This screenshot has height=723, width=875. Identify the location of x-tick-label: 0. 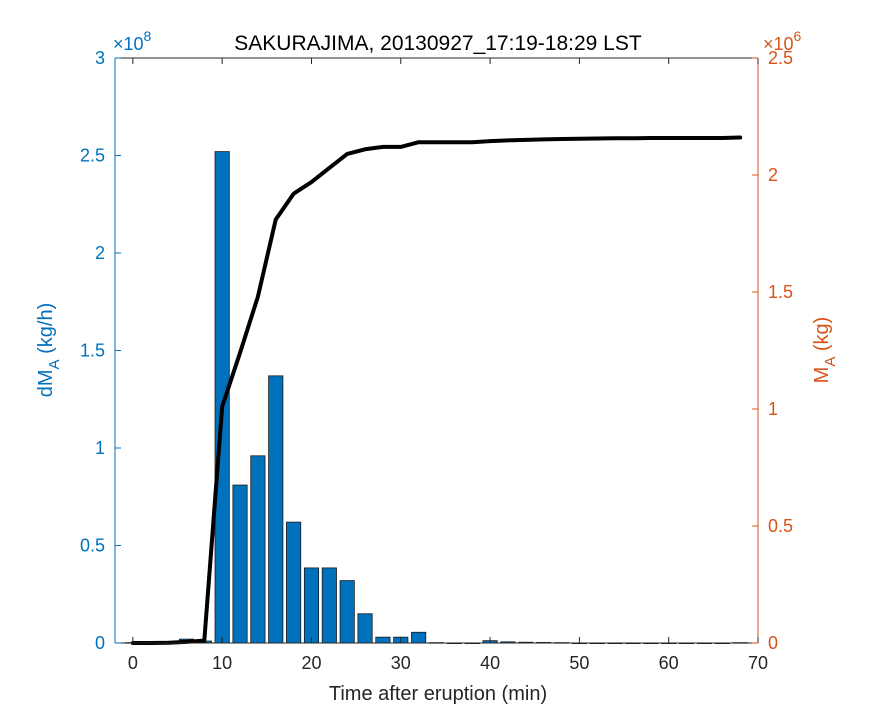
(133, 663).